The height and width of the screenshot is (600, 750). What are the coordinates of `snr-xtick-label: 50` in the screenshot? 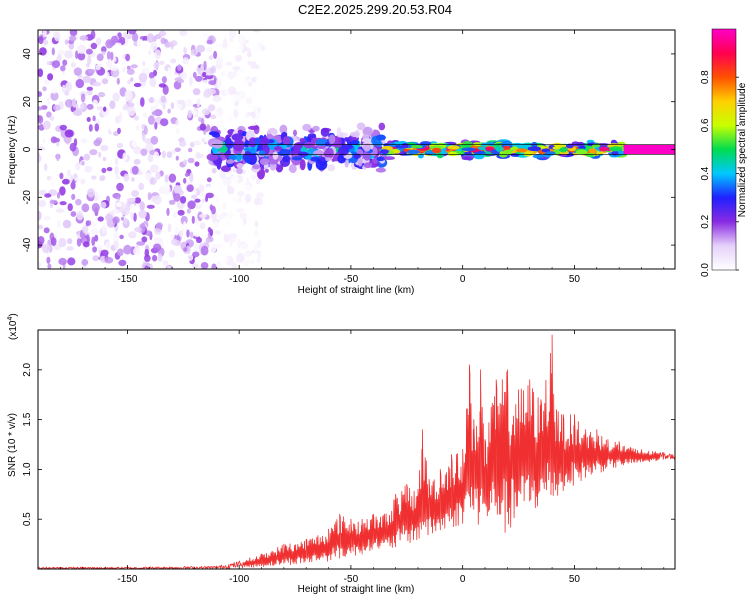 It's located at (575, 579).